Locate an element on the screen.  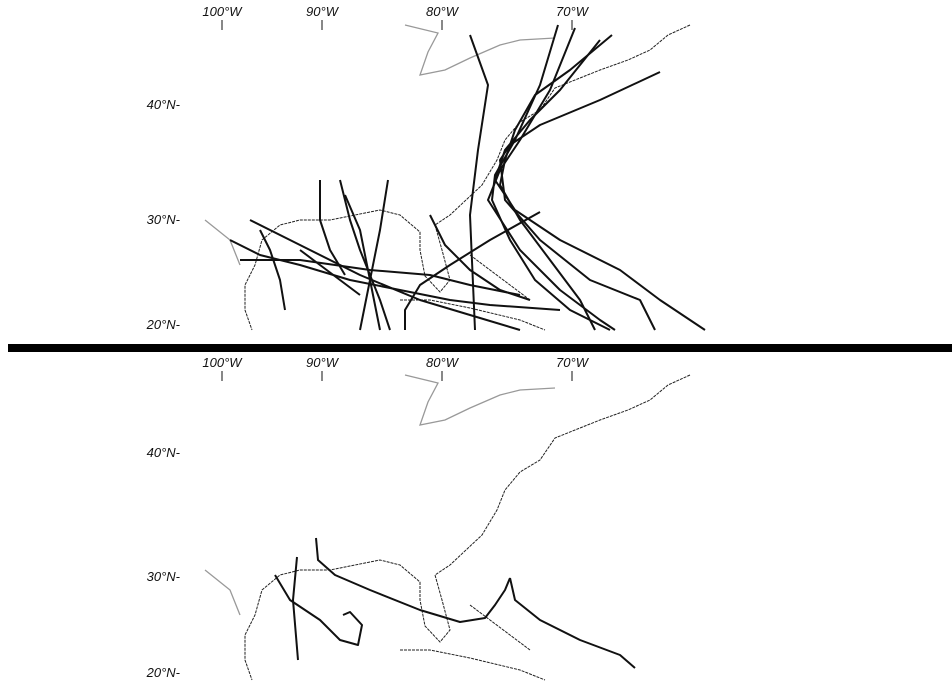
tracks is located at coordinates (455, 603).